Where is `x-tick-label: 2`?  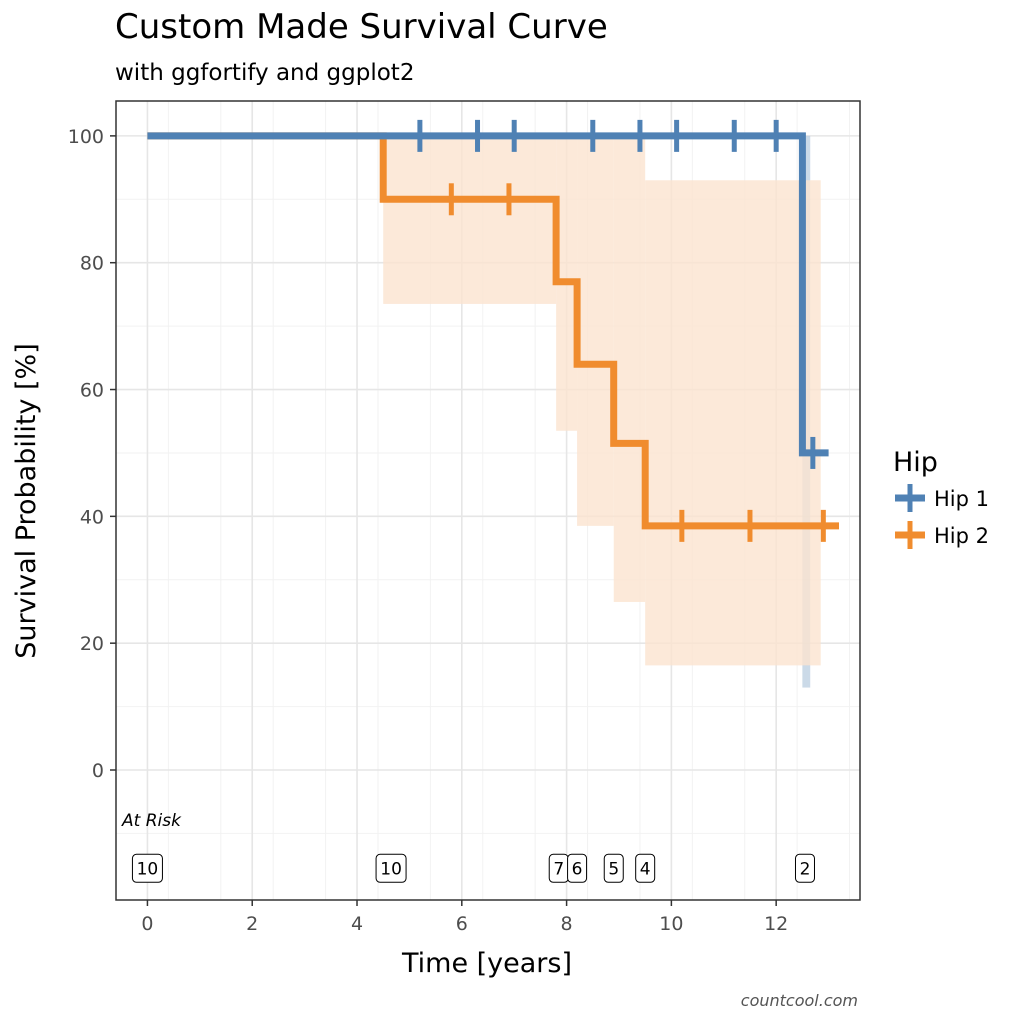 x-tick-label: 2 is located at coordinates (252, 924).